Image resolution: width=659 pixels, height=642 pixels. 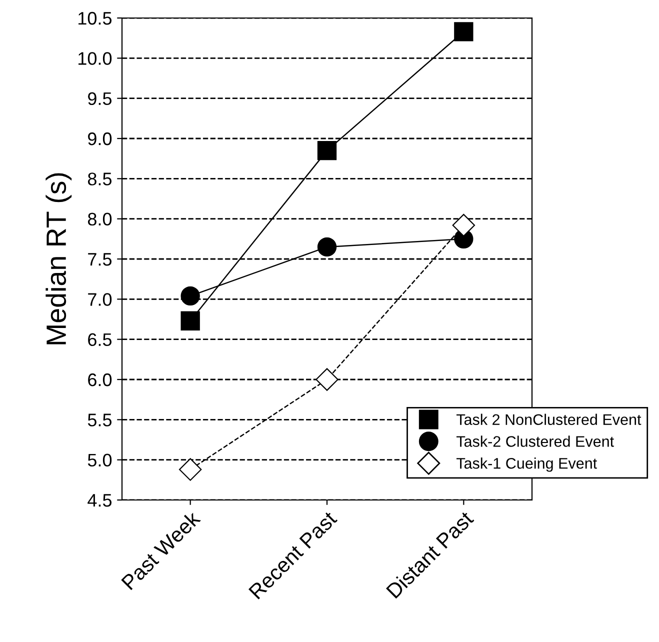 I want to click on y-tick-label: 7.0, so click(x=100, y=299).